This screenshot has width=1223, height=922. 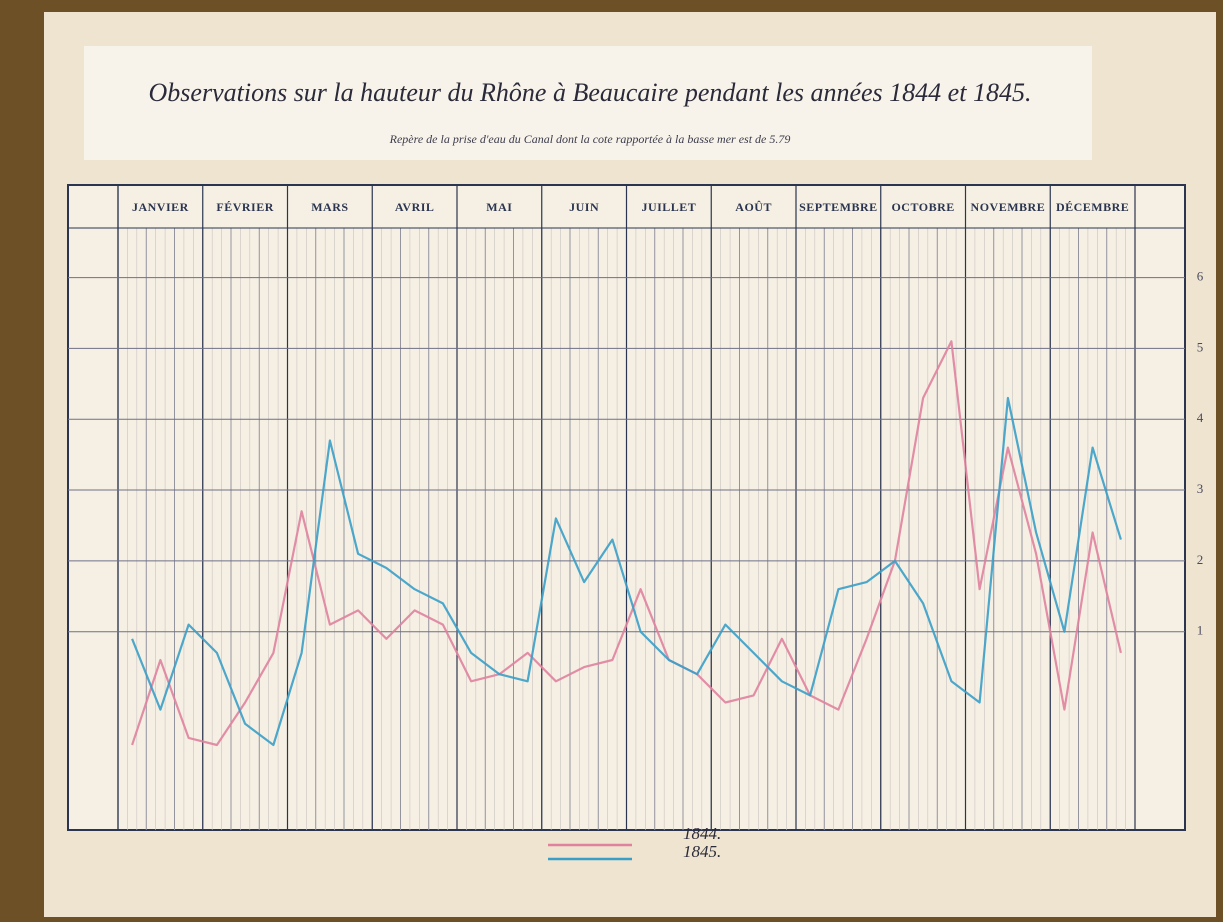 What do you see at coordinates (1200, 346) in the screenshot?
I see `y-tick-label: 5` at bounding box center [1200, 346].